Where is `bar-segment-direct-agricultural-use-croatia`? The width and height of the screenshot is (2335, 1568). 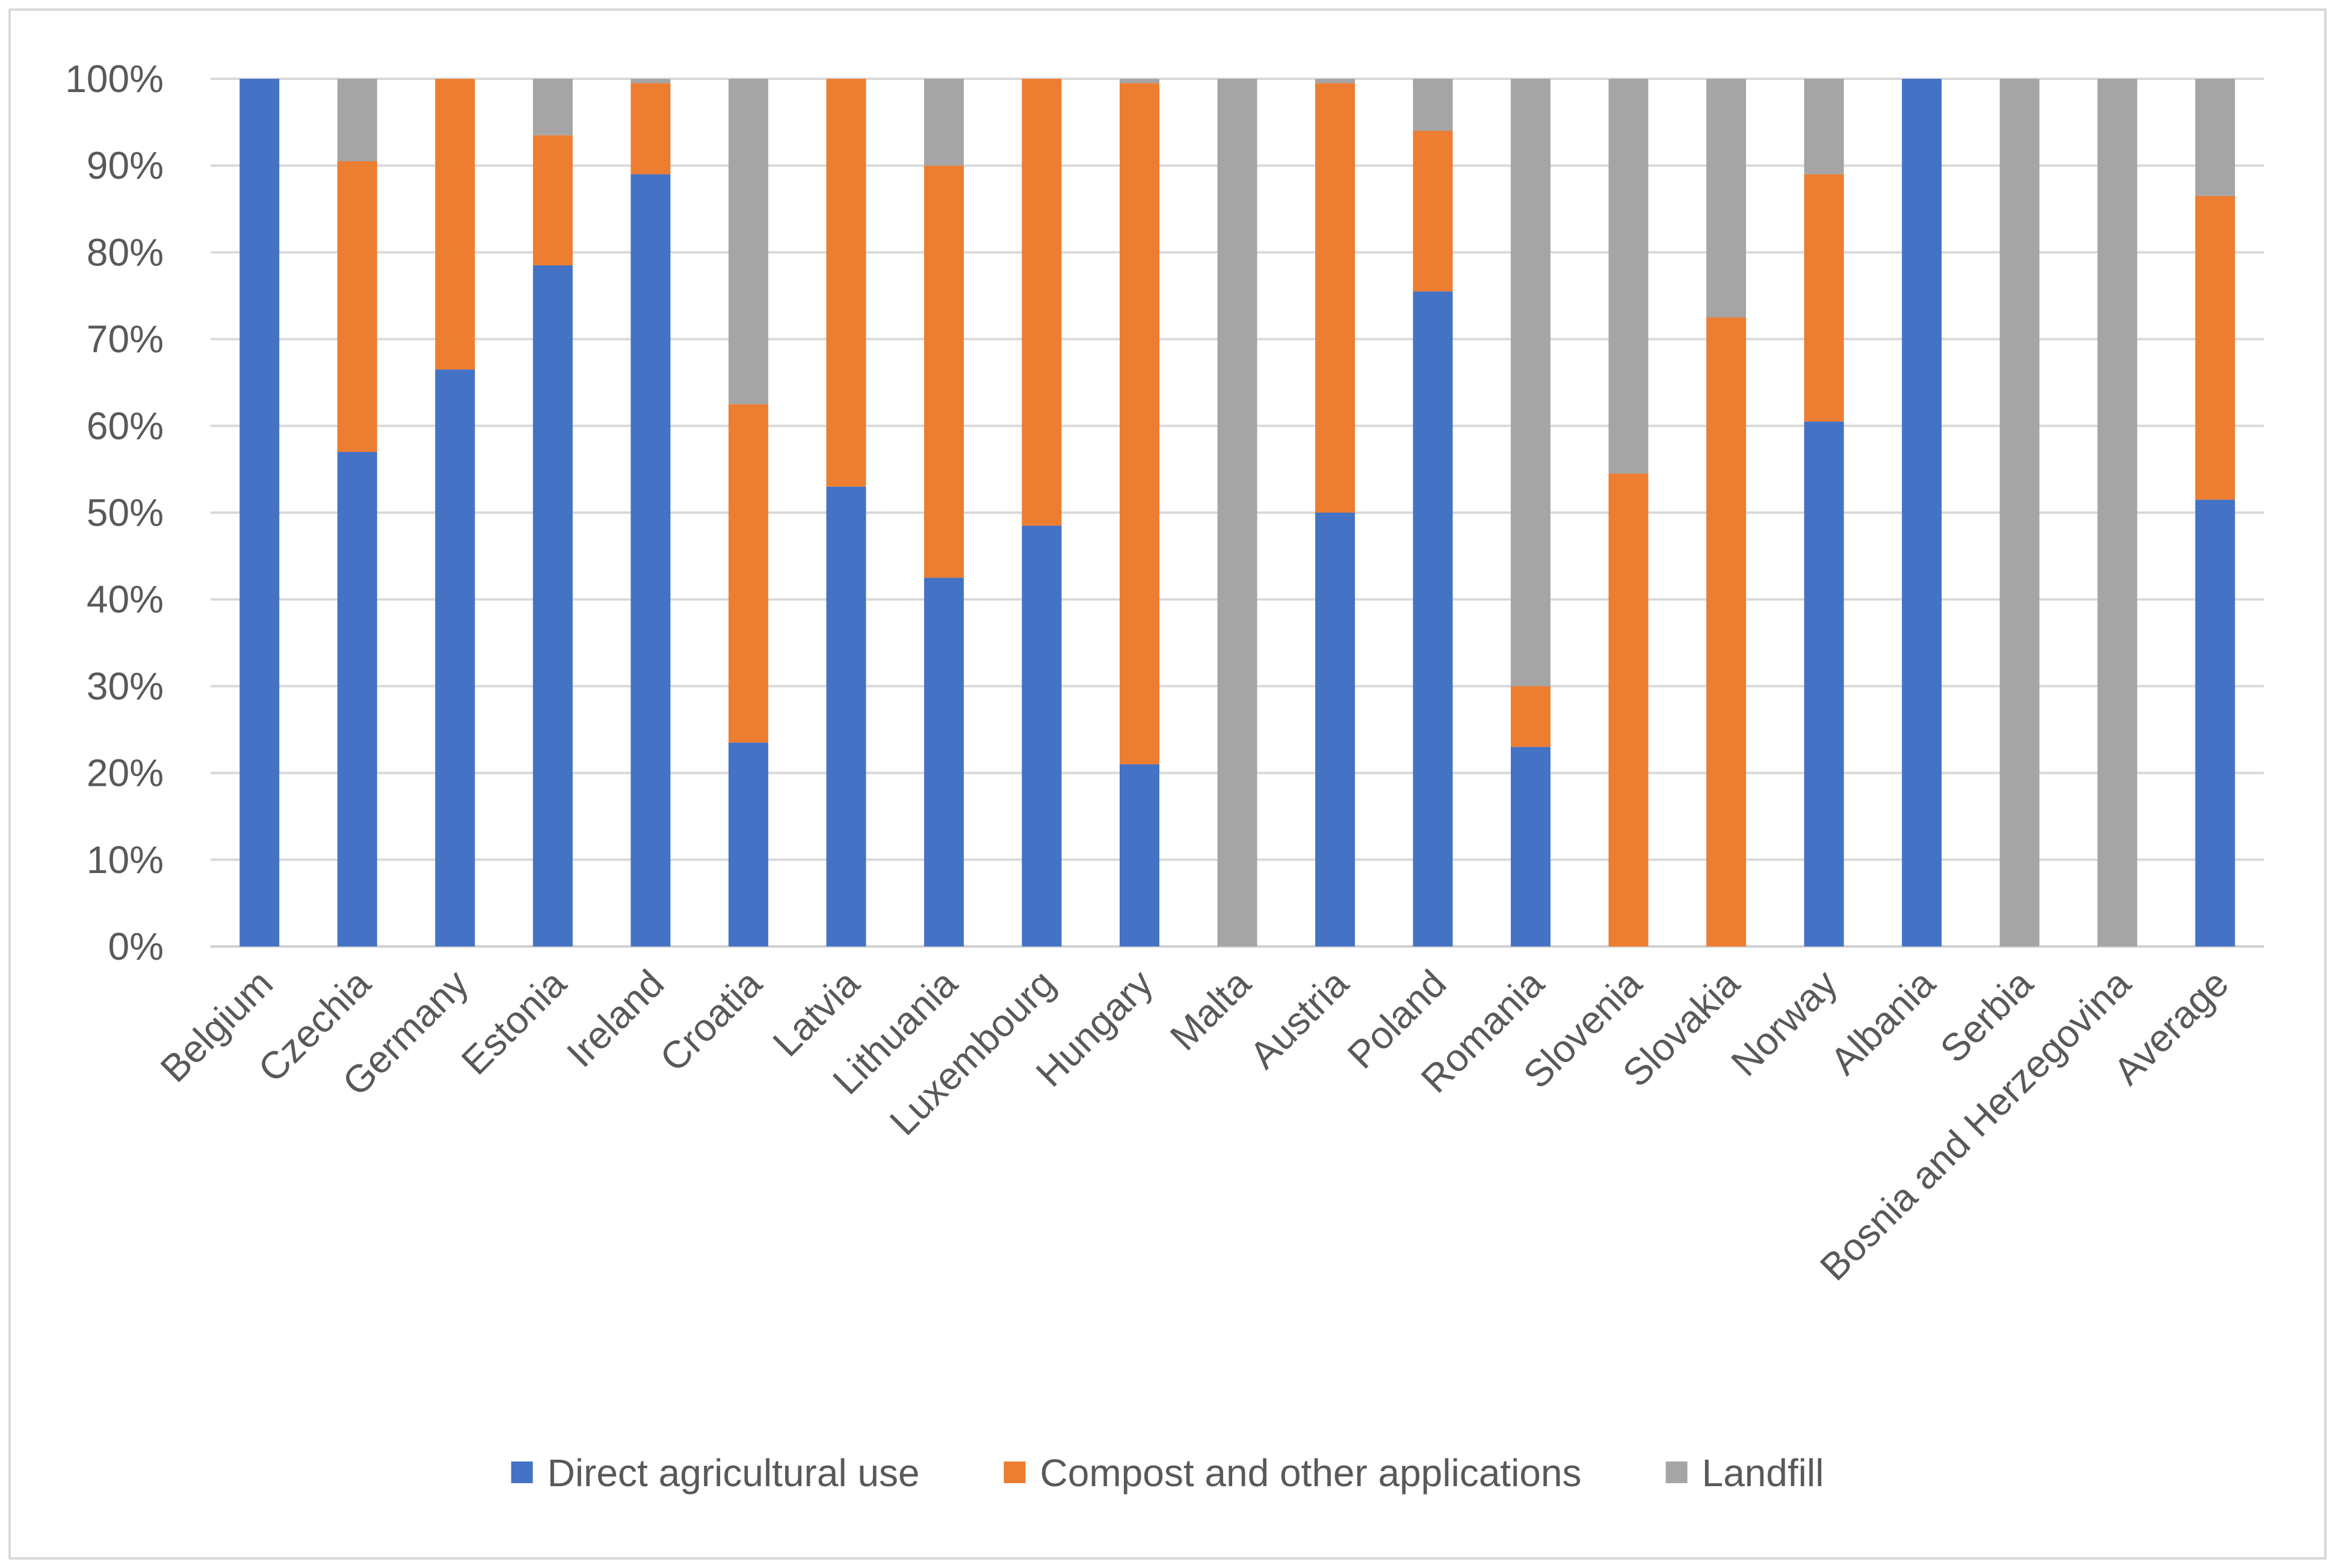
bar-segment-direct-agricultural-use-croatia is located at coordinates (748, 844).